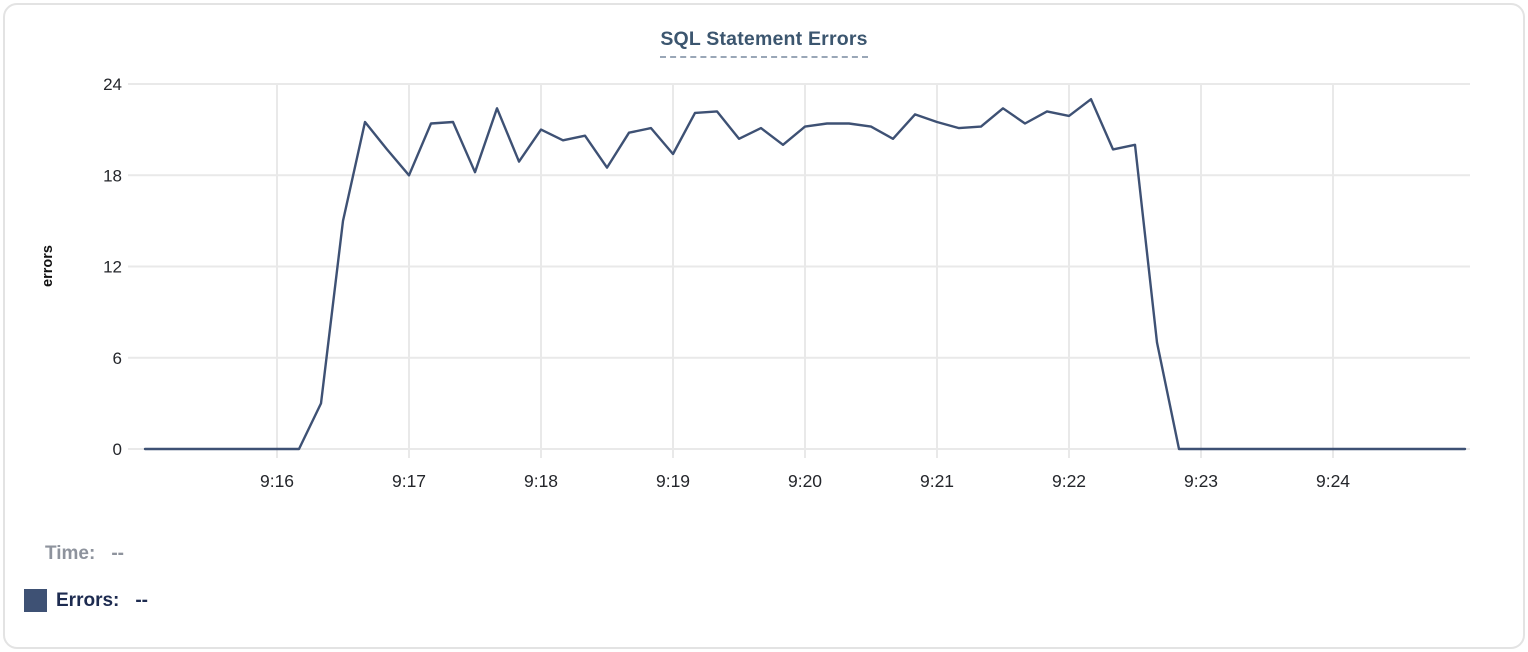 Image resolution: width=1528 pixels, height=652 pixels. What do you see at coordinates (112, 267) in the screenshot?
I see `y-tick-label: 12` at bounding box center [112, 267].